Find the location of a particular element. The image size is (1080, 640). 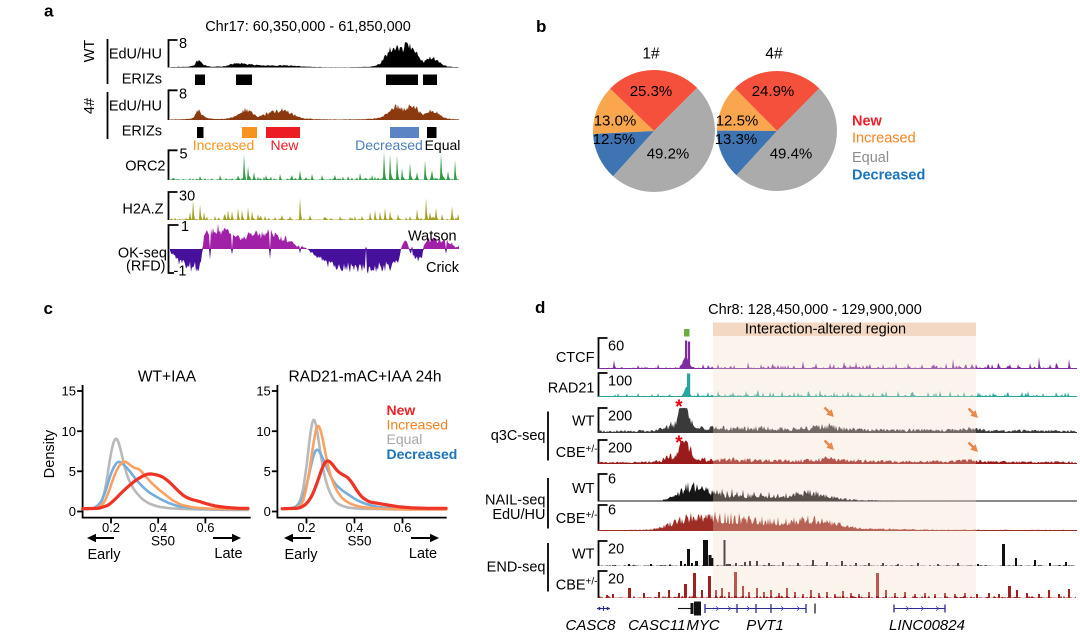

svg-text: Interaction-altered region is located at coordinates (825, 330).